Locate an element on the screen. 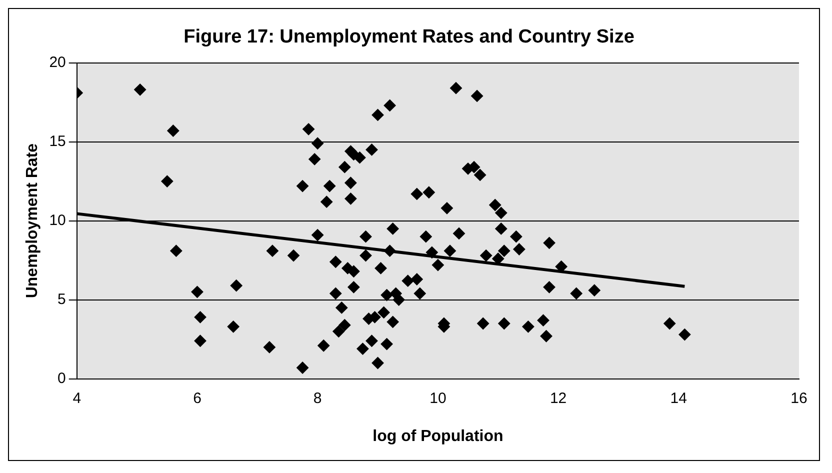 The width and height of the screenshot is (832, 473). y-tick-label: 0 is located at coordinates (62, 378).